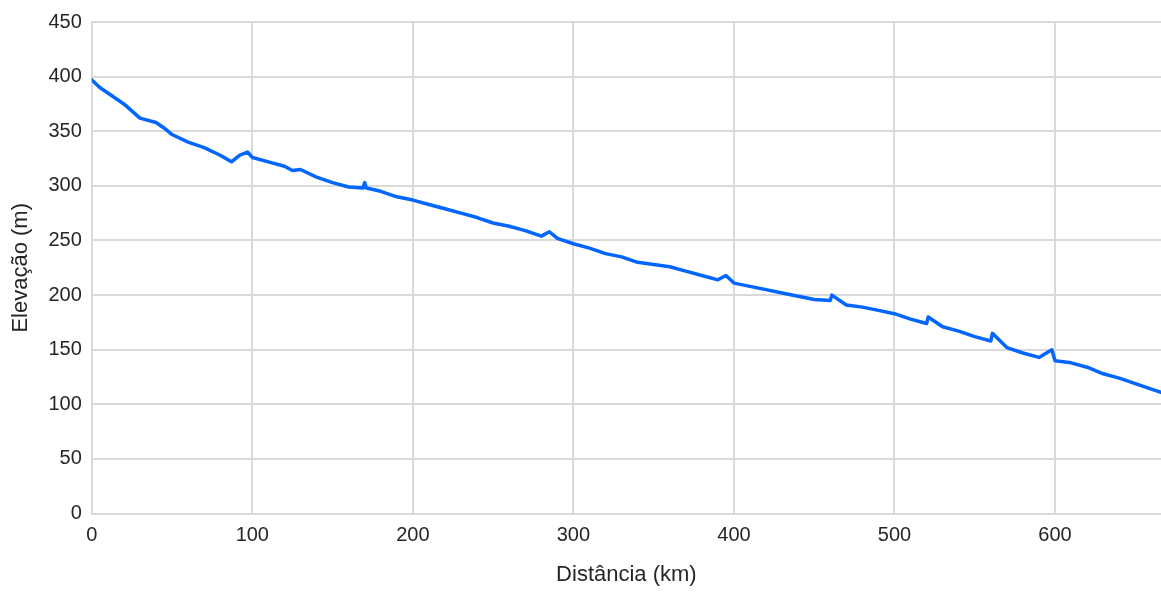 The image size is (1161, 596). I want to click on x-tick-label: 0, so click(92, 534).